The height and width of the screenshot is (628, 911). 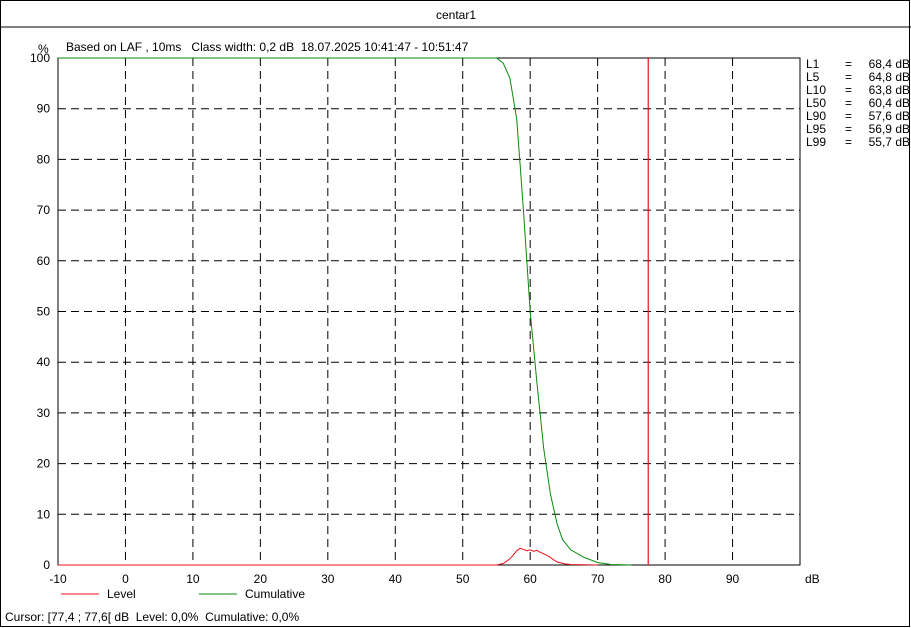 What do you see at coordinates (889, 142) in the screenshot?
I see `percentile-value: 55,7 dB` at bounding box center [889, 142].